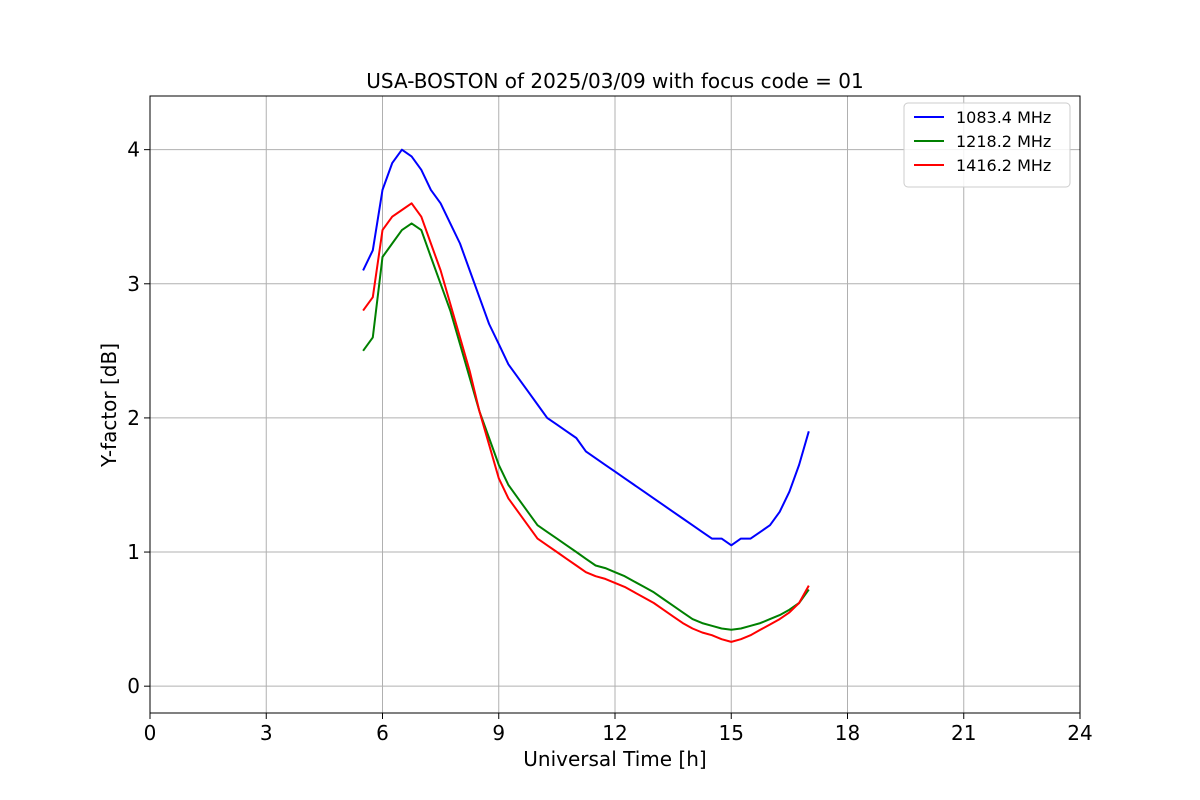  I want to click on x-tick-label: 12, so click(614, 733).